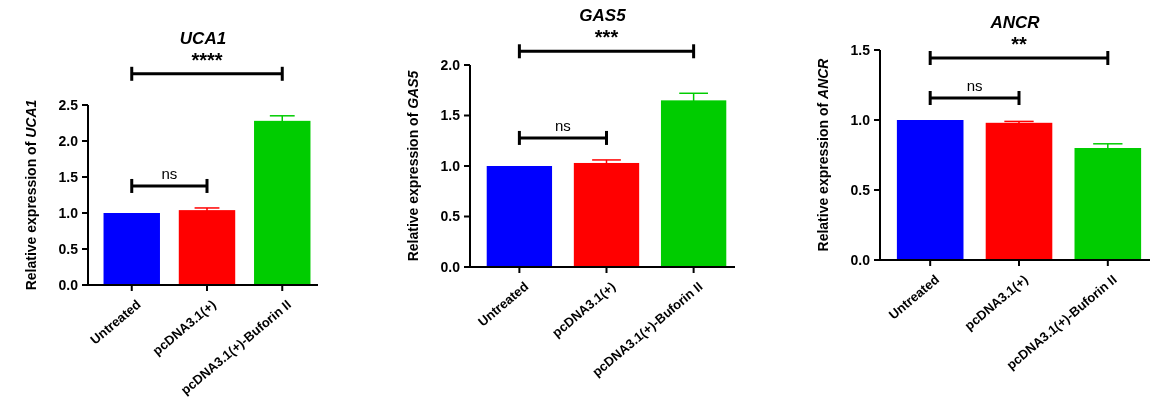  I want to click on y-axis-title: Relative expression of ANCR, so click(823, 154).